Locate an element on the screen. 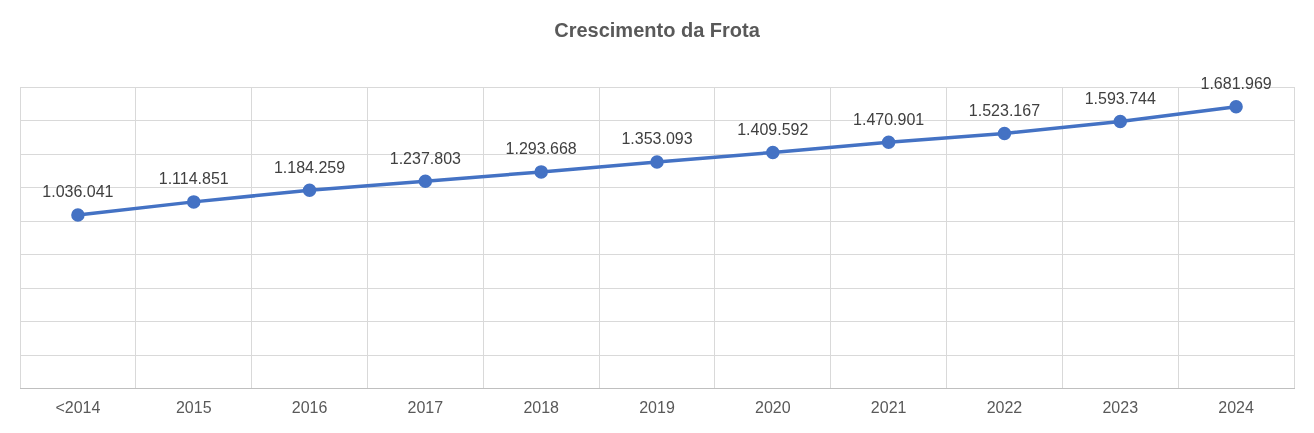  x-tick-label: 2016 is located at coordinates (309, 407).